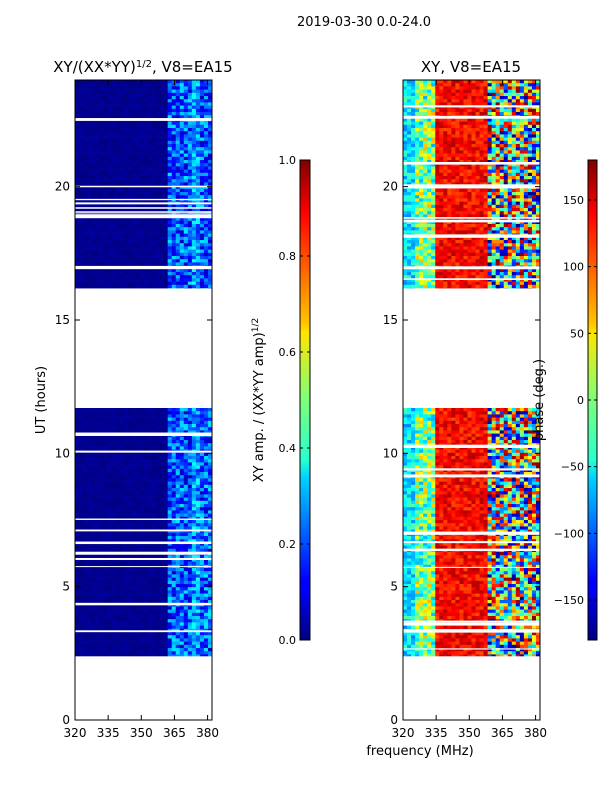 Image resolution: width=600 pixels, height=800 pixels. Describe the element at coordinates (437, 410) in the screenshot. I see `right-heatmap-cell` at that location.